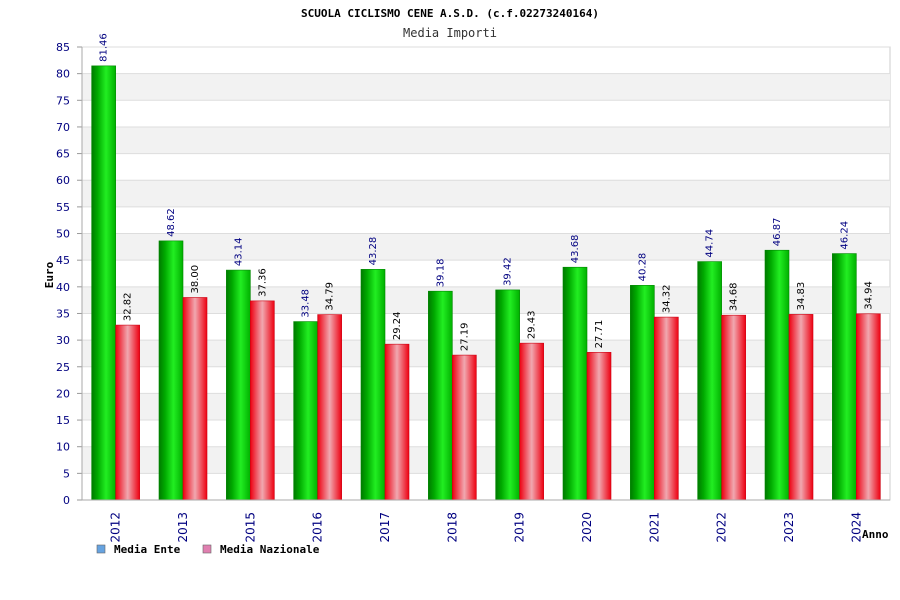 Image resolution: width=900 pixels, height=600 pixels. I want to click on data-label: 34.79, so click(330, 296).